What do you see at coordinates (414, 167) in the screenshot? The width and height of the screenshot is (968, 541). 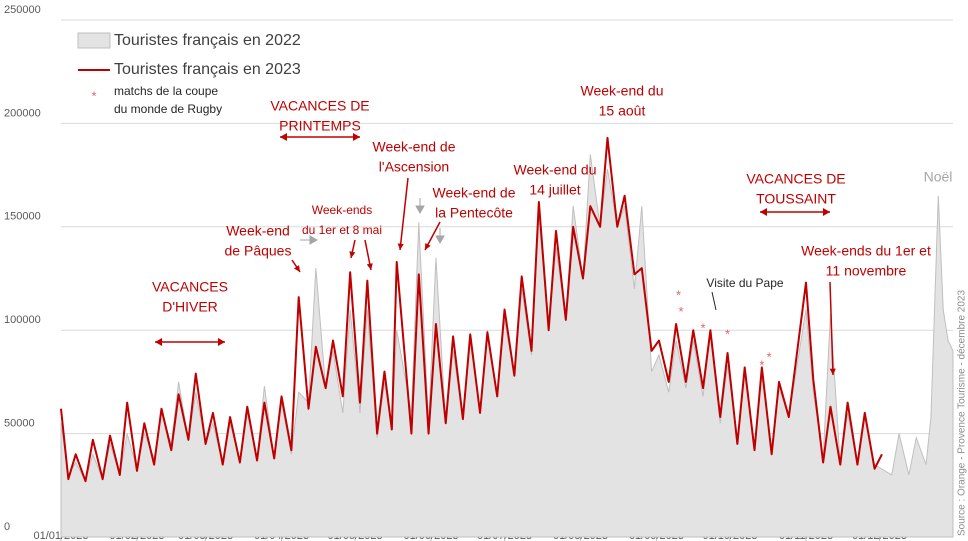 I see `annotation: l'Ascension` at bounding box center [414, 167].